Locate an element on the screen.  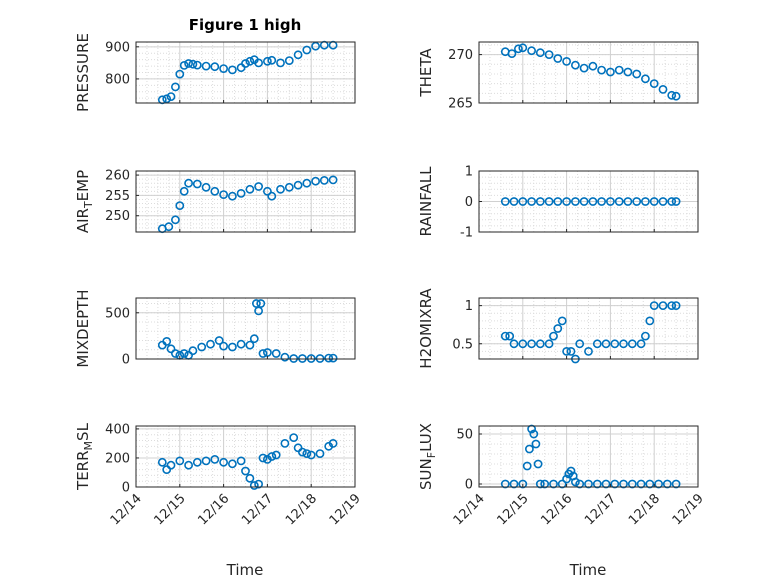
y-axis-label-suffix: LUX is located at coordinates (426, 437).